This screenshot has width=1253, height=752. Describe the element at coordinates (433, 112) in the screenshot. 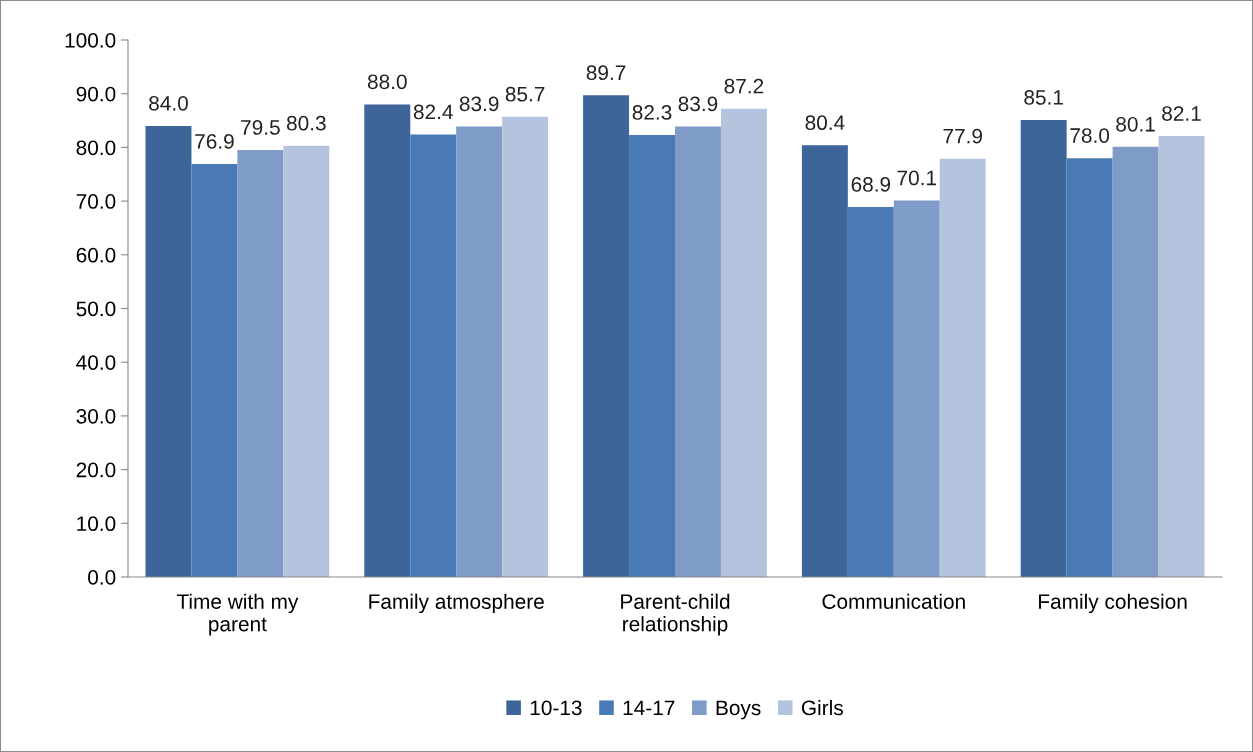

I see `data-label: 82.4` at that location.